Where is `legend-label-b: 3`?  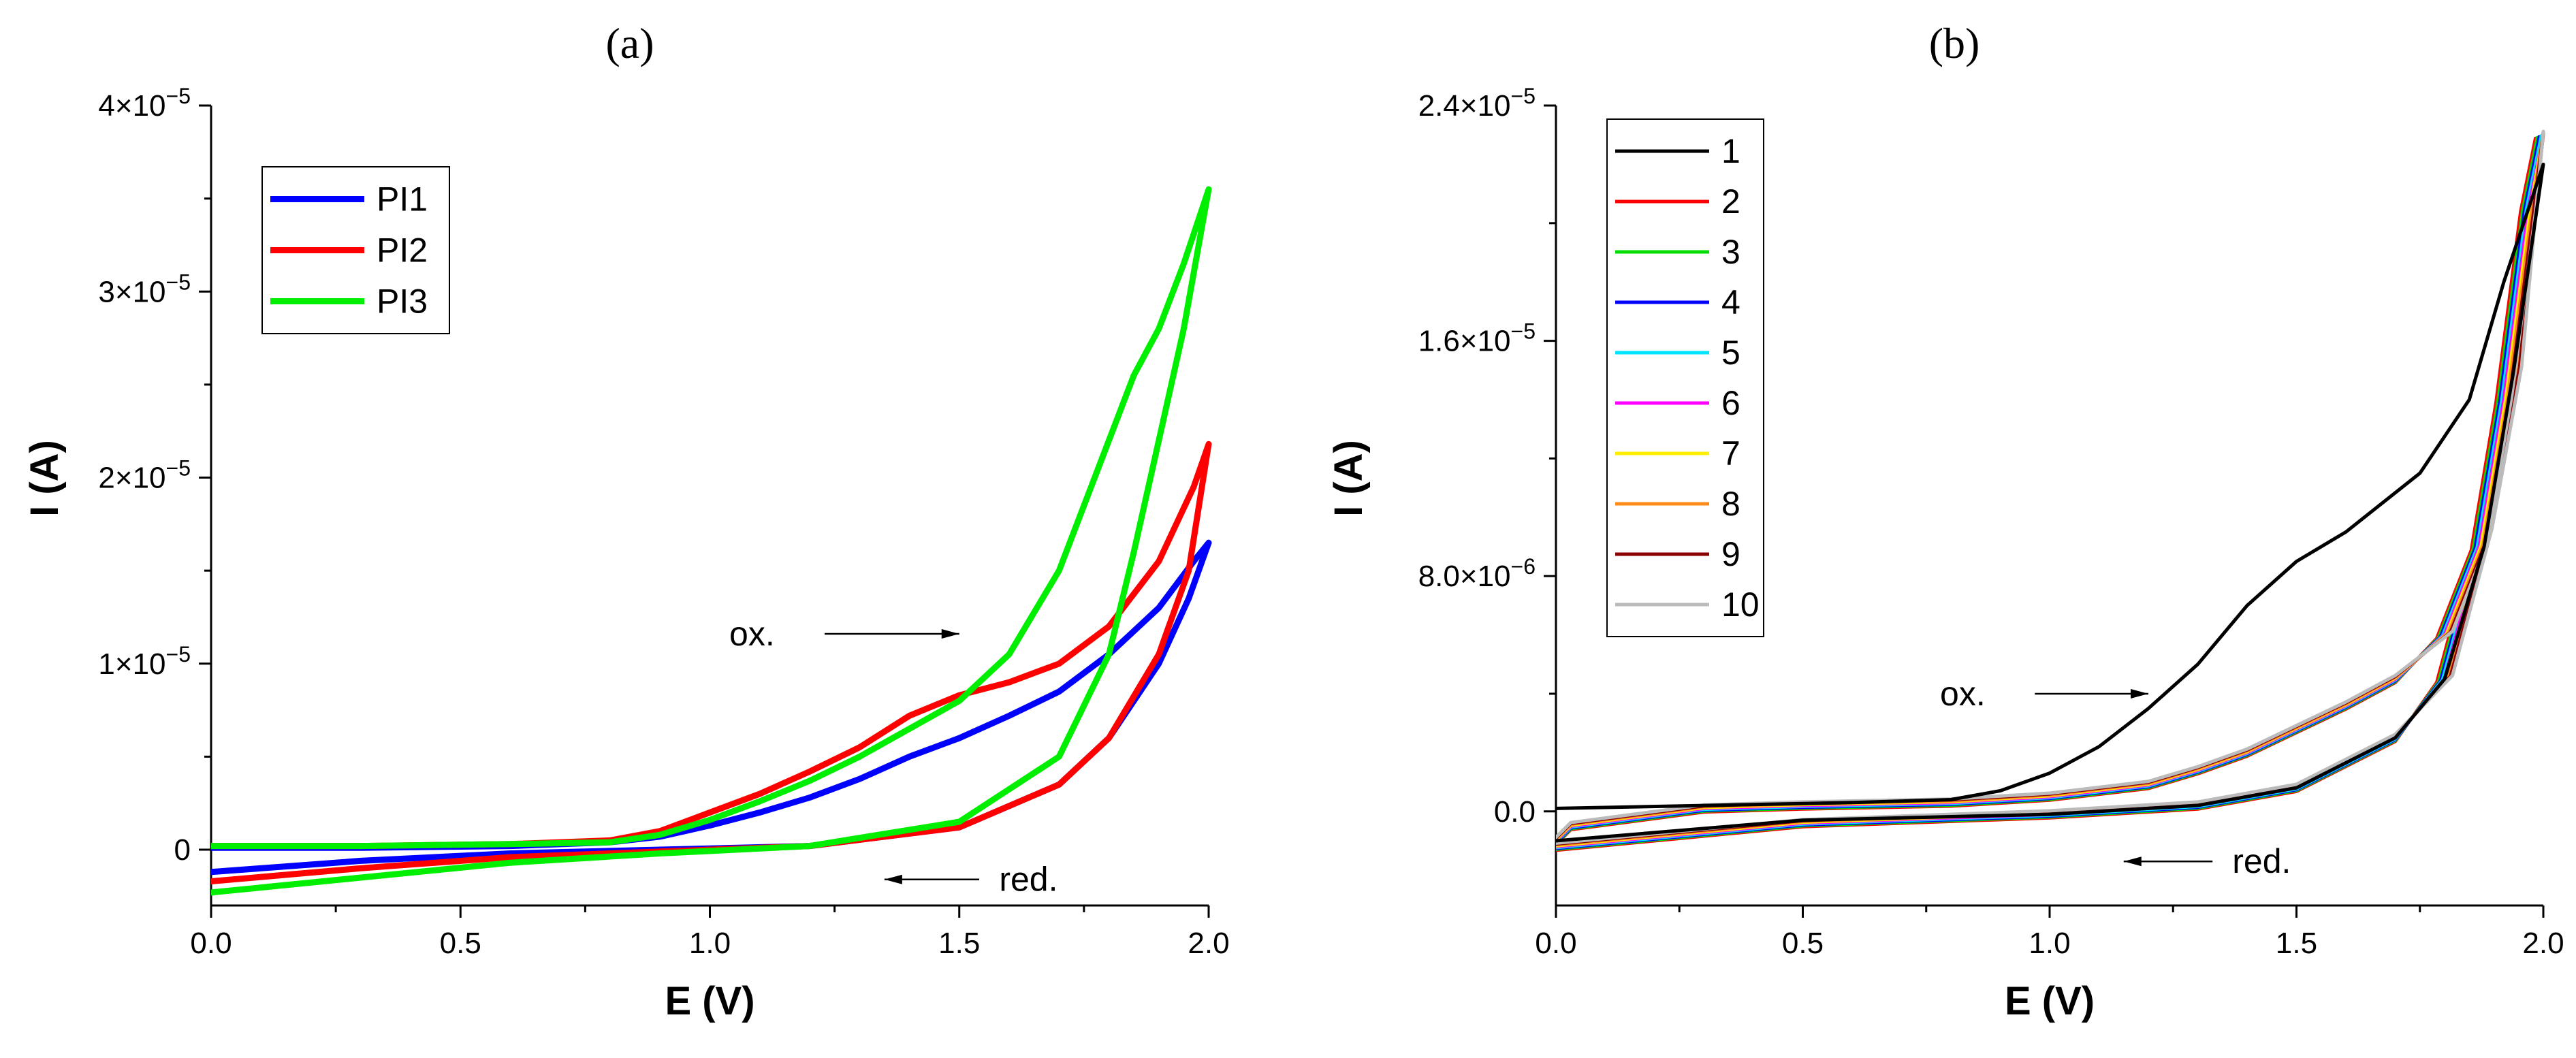
legend-label-b: 3 is located at coordinates (1730, 252).